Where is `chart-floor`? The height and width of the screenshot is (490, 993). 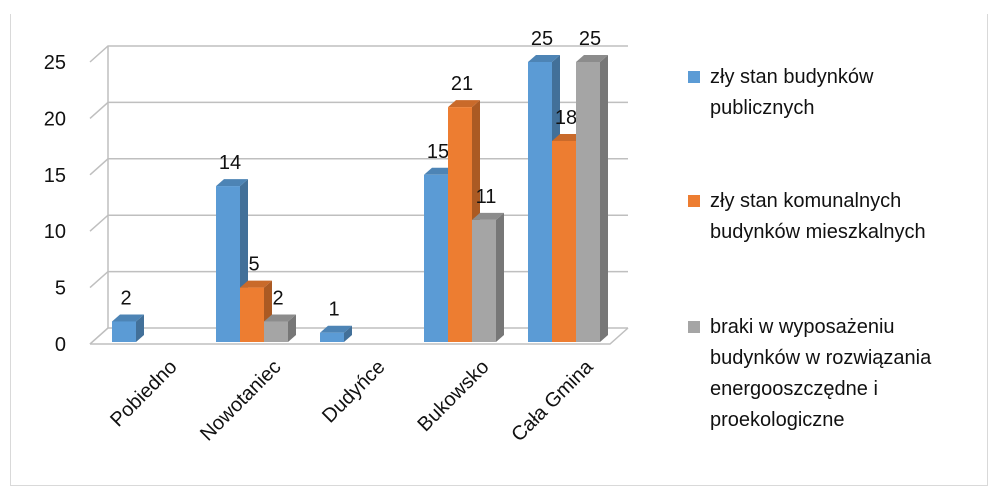
chart-floor is located at coordinates (359, 336).